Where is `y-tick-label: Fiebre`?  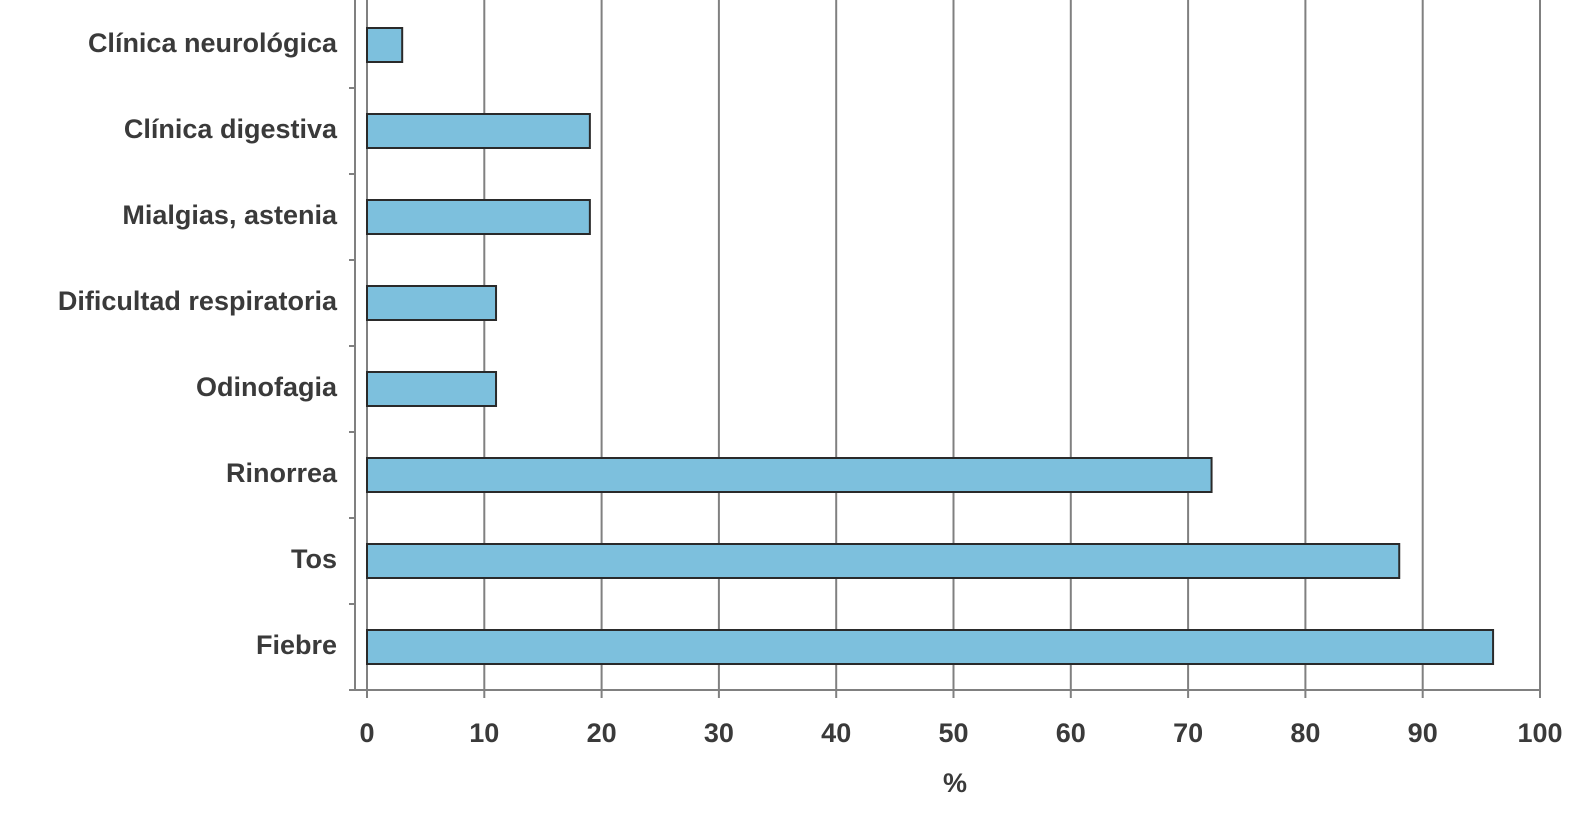 y-tick-label: Fiebre is located at coordinates (296, 645).